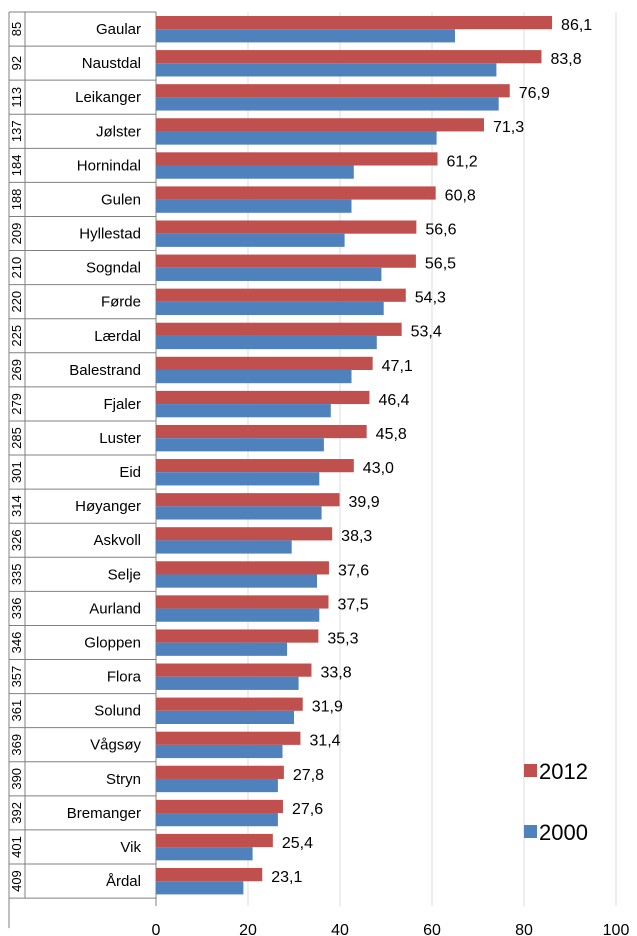 The height and width of the screenshot is (936, 637). What do you see at coordinates (104, 813) in the screenshot?
I see `category-label: Bremanger` at bounding box center [104, 813].